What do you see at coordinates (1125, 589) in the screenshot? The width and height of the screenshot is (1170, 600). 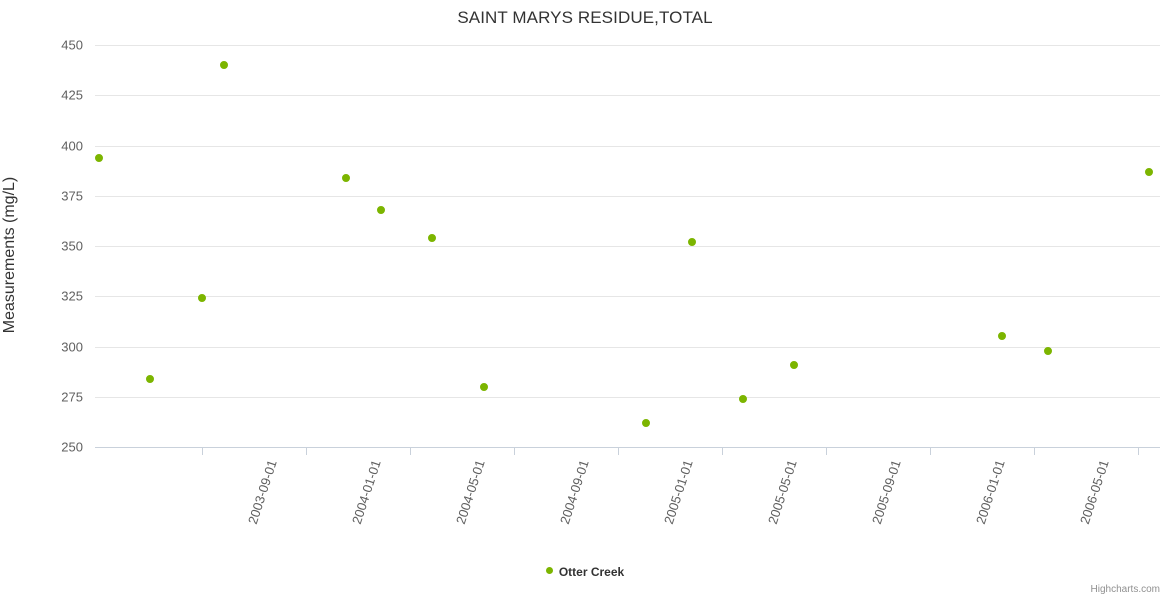 I see `credits-link: Highcharts.com` at bounding box center [1125, 589].